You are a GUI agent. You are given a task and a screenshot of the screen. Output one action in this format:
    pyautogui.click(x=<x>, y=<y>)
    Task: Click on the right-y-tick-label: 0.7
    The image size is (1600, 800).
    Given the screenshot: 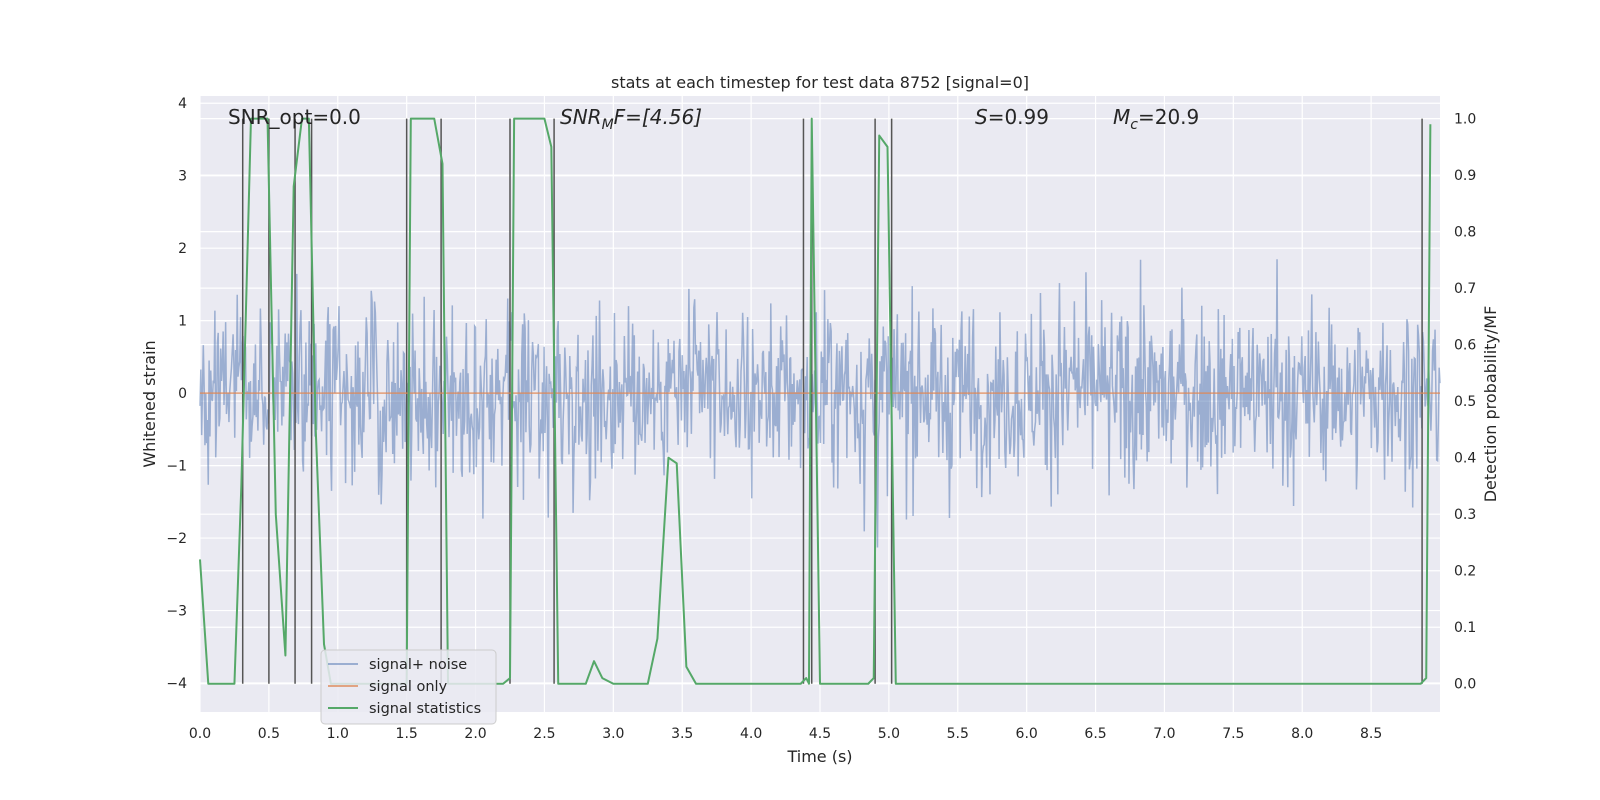 What is the action you would take?
    pyautogui.click(x=1465, y=289)
    